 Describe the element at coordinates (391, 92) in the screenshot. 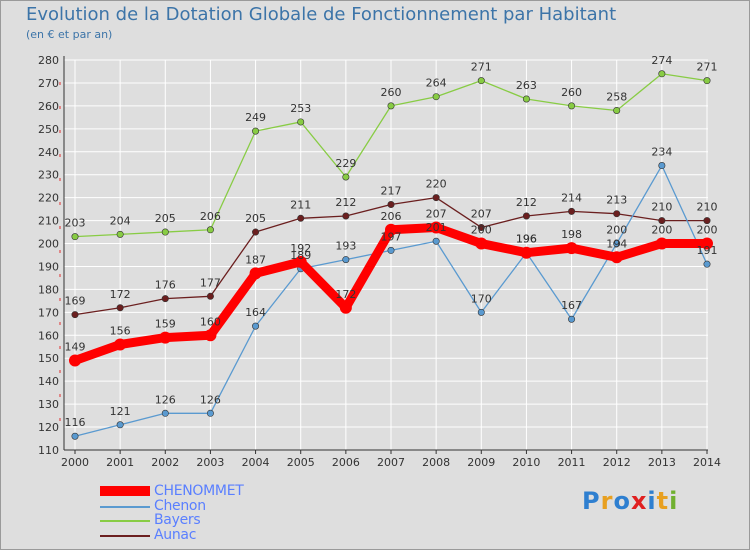

I see `data-label-bayers: 260` at that location.